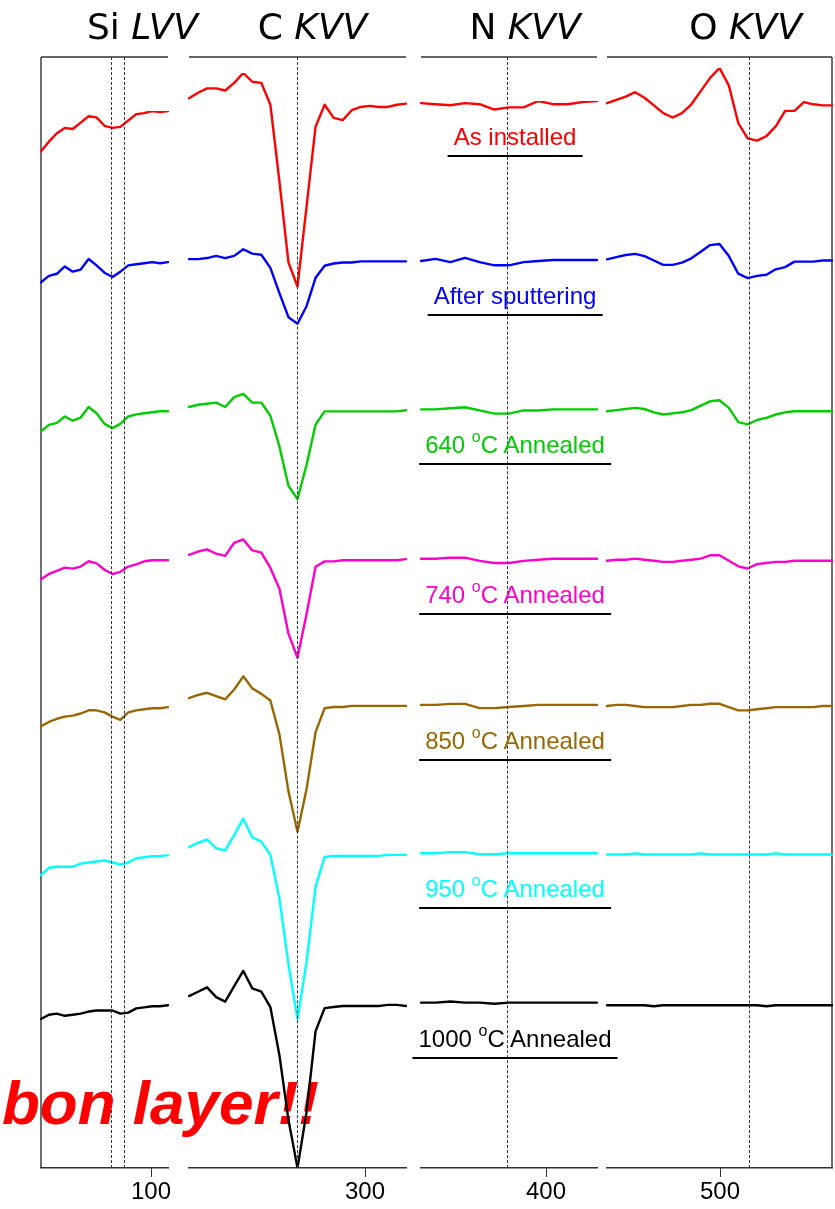  I want to click on text: 300, so click(365, 1190).